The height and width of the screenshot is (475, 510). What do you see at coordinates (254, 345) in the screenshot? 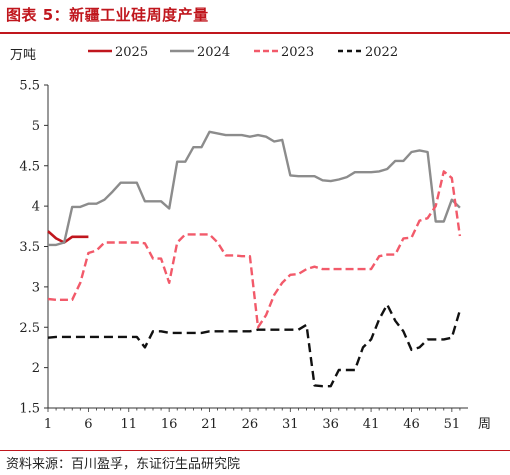
I see `series-line-2022` at bounding box center [254, 345].